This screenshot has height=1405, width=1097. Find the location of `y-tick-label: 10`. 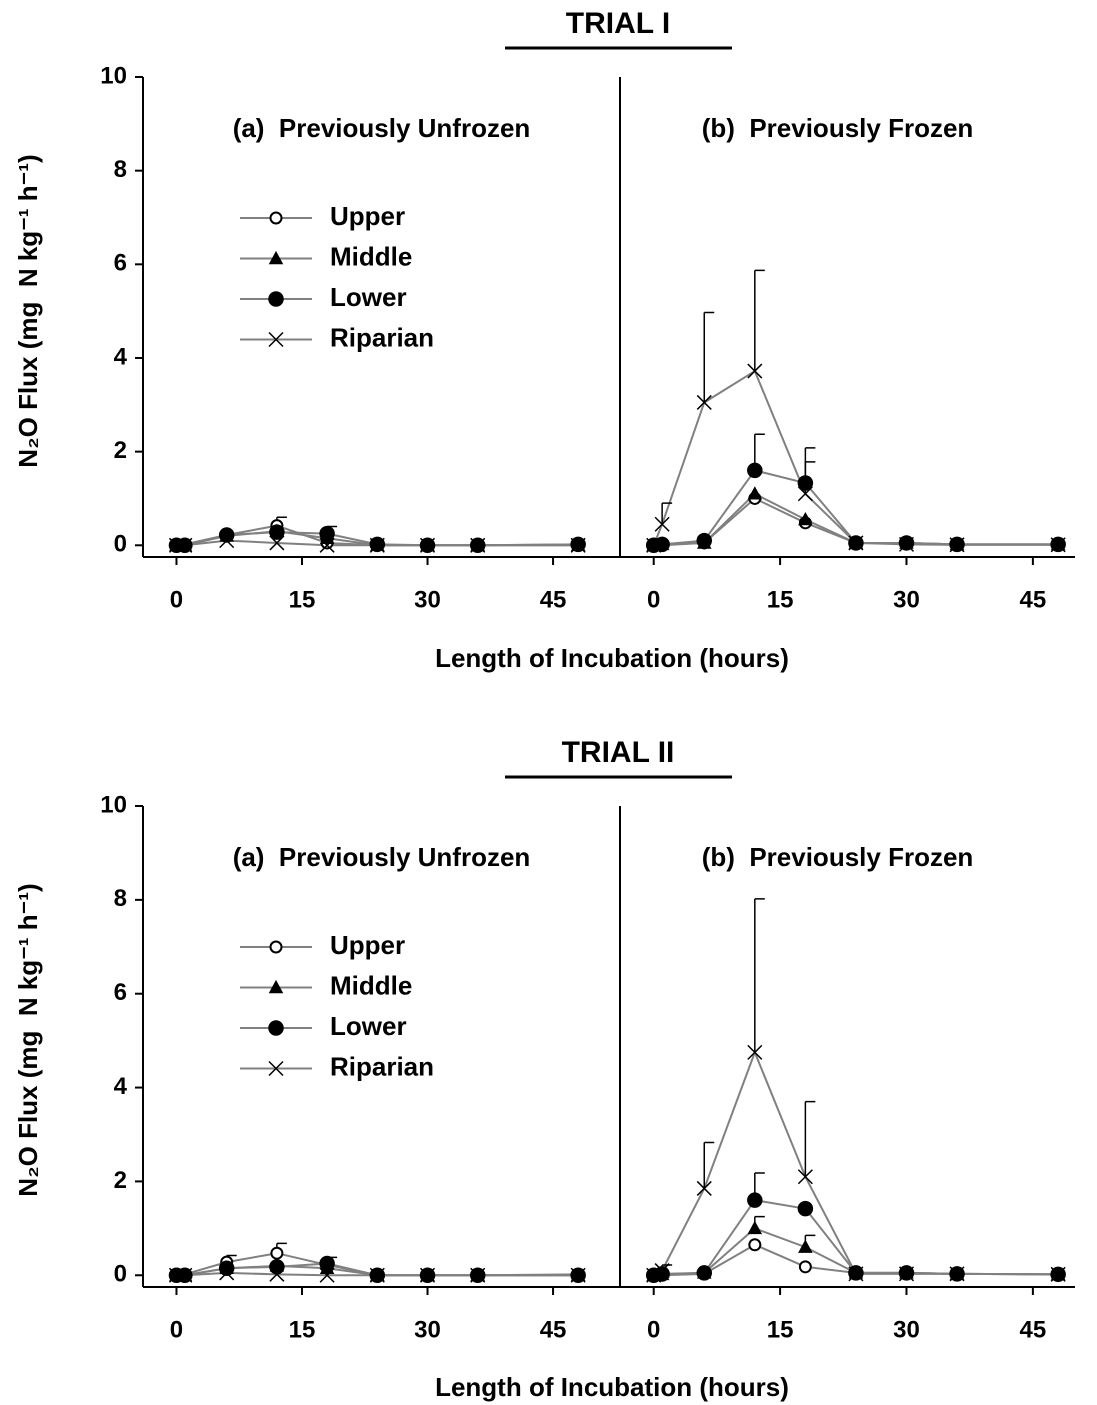

y-tick-label: 10 is located at coordinates (113, 804).